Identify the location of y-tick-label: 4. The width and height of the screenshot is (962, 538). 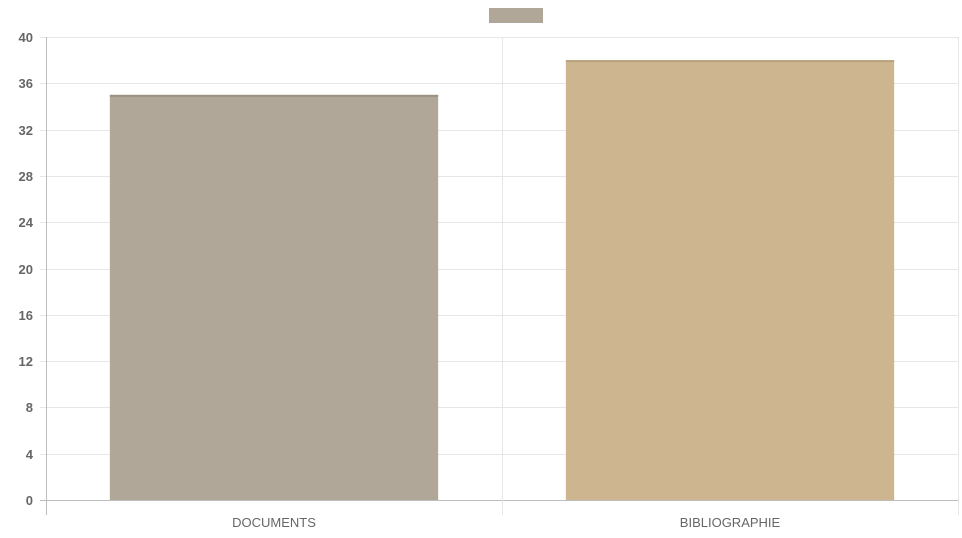
(30, 454).